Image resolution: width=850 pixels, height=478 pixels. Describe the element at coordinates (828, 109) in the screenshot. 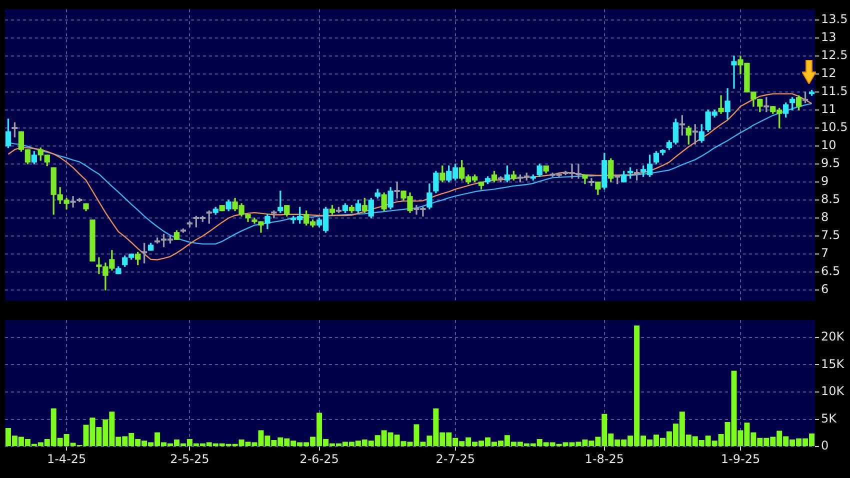

I see `y-tick-label: 11` at that location.